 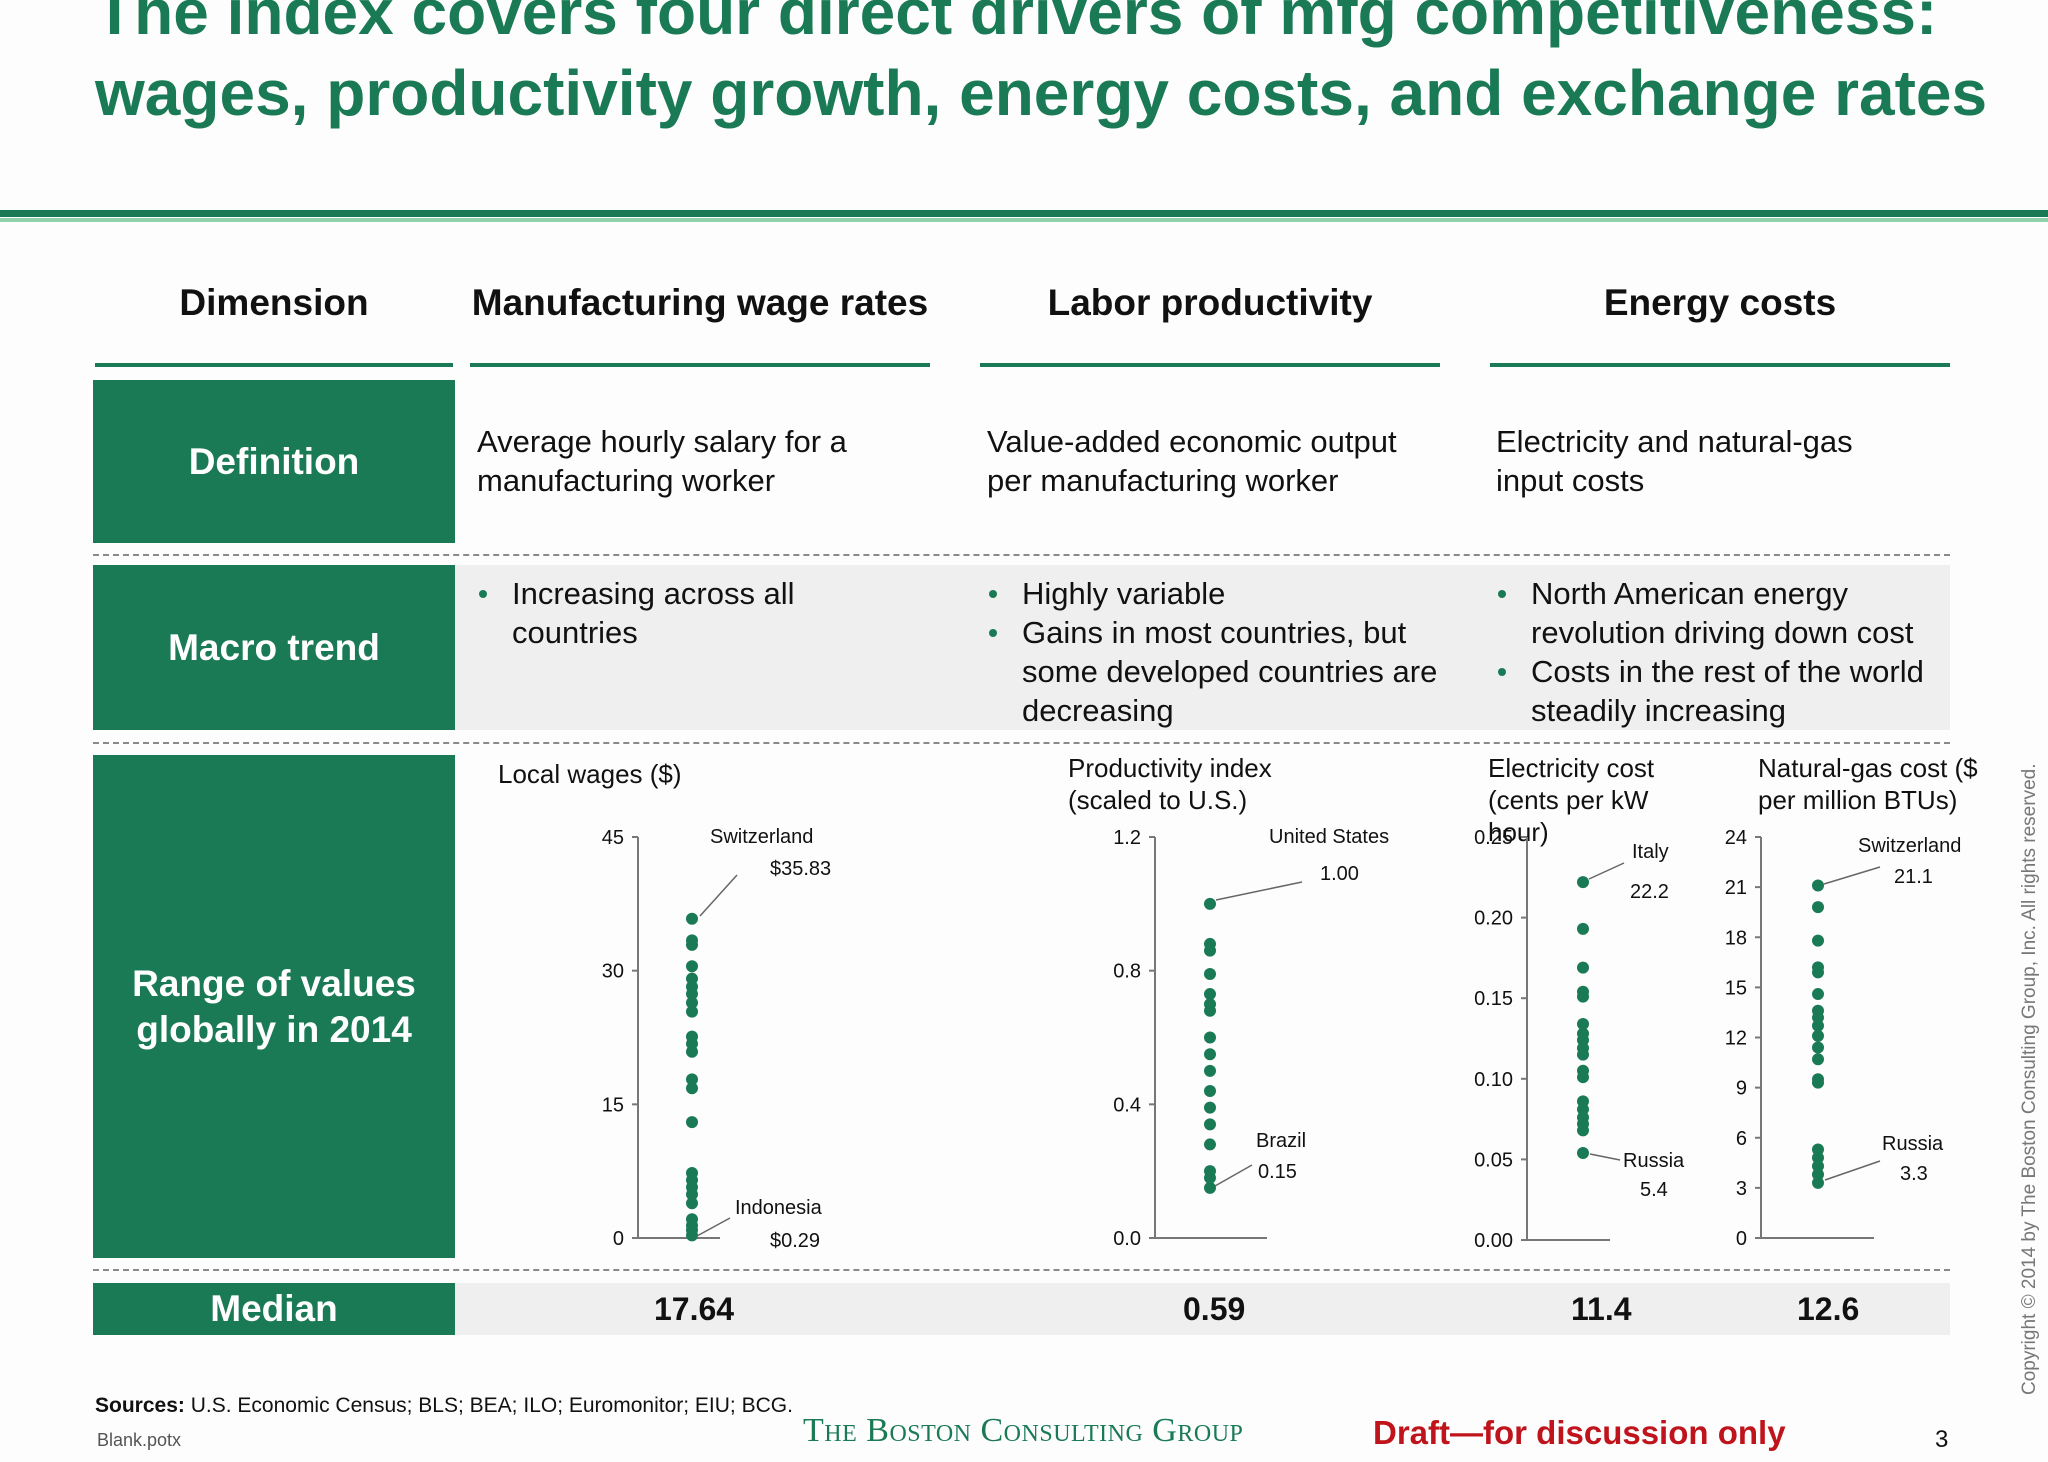 I want to click on company-logo: The Boston Consulting Group, so click(x=1023, y=1430).